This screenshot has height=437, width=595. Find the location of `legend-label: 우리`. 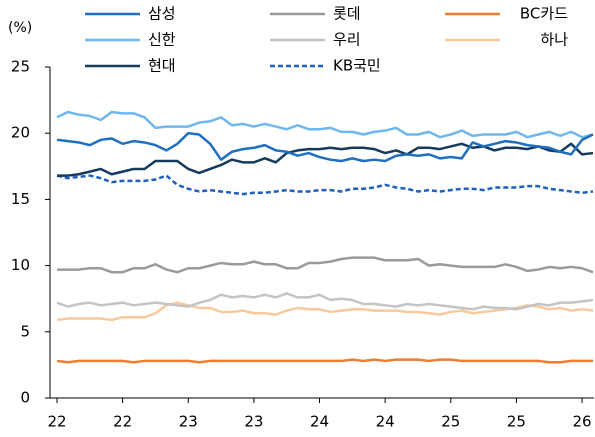

legend-label: 우리 is located at coordinates (347, 40).